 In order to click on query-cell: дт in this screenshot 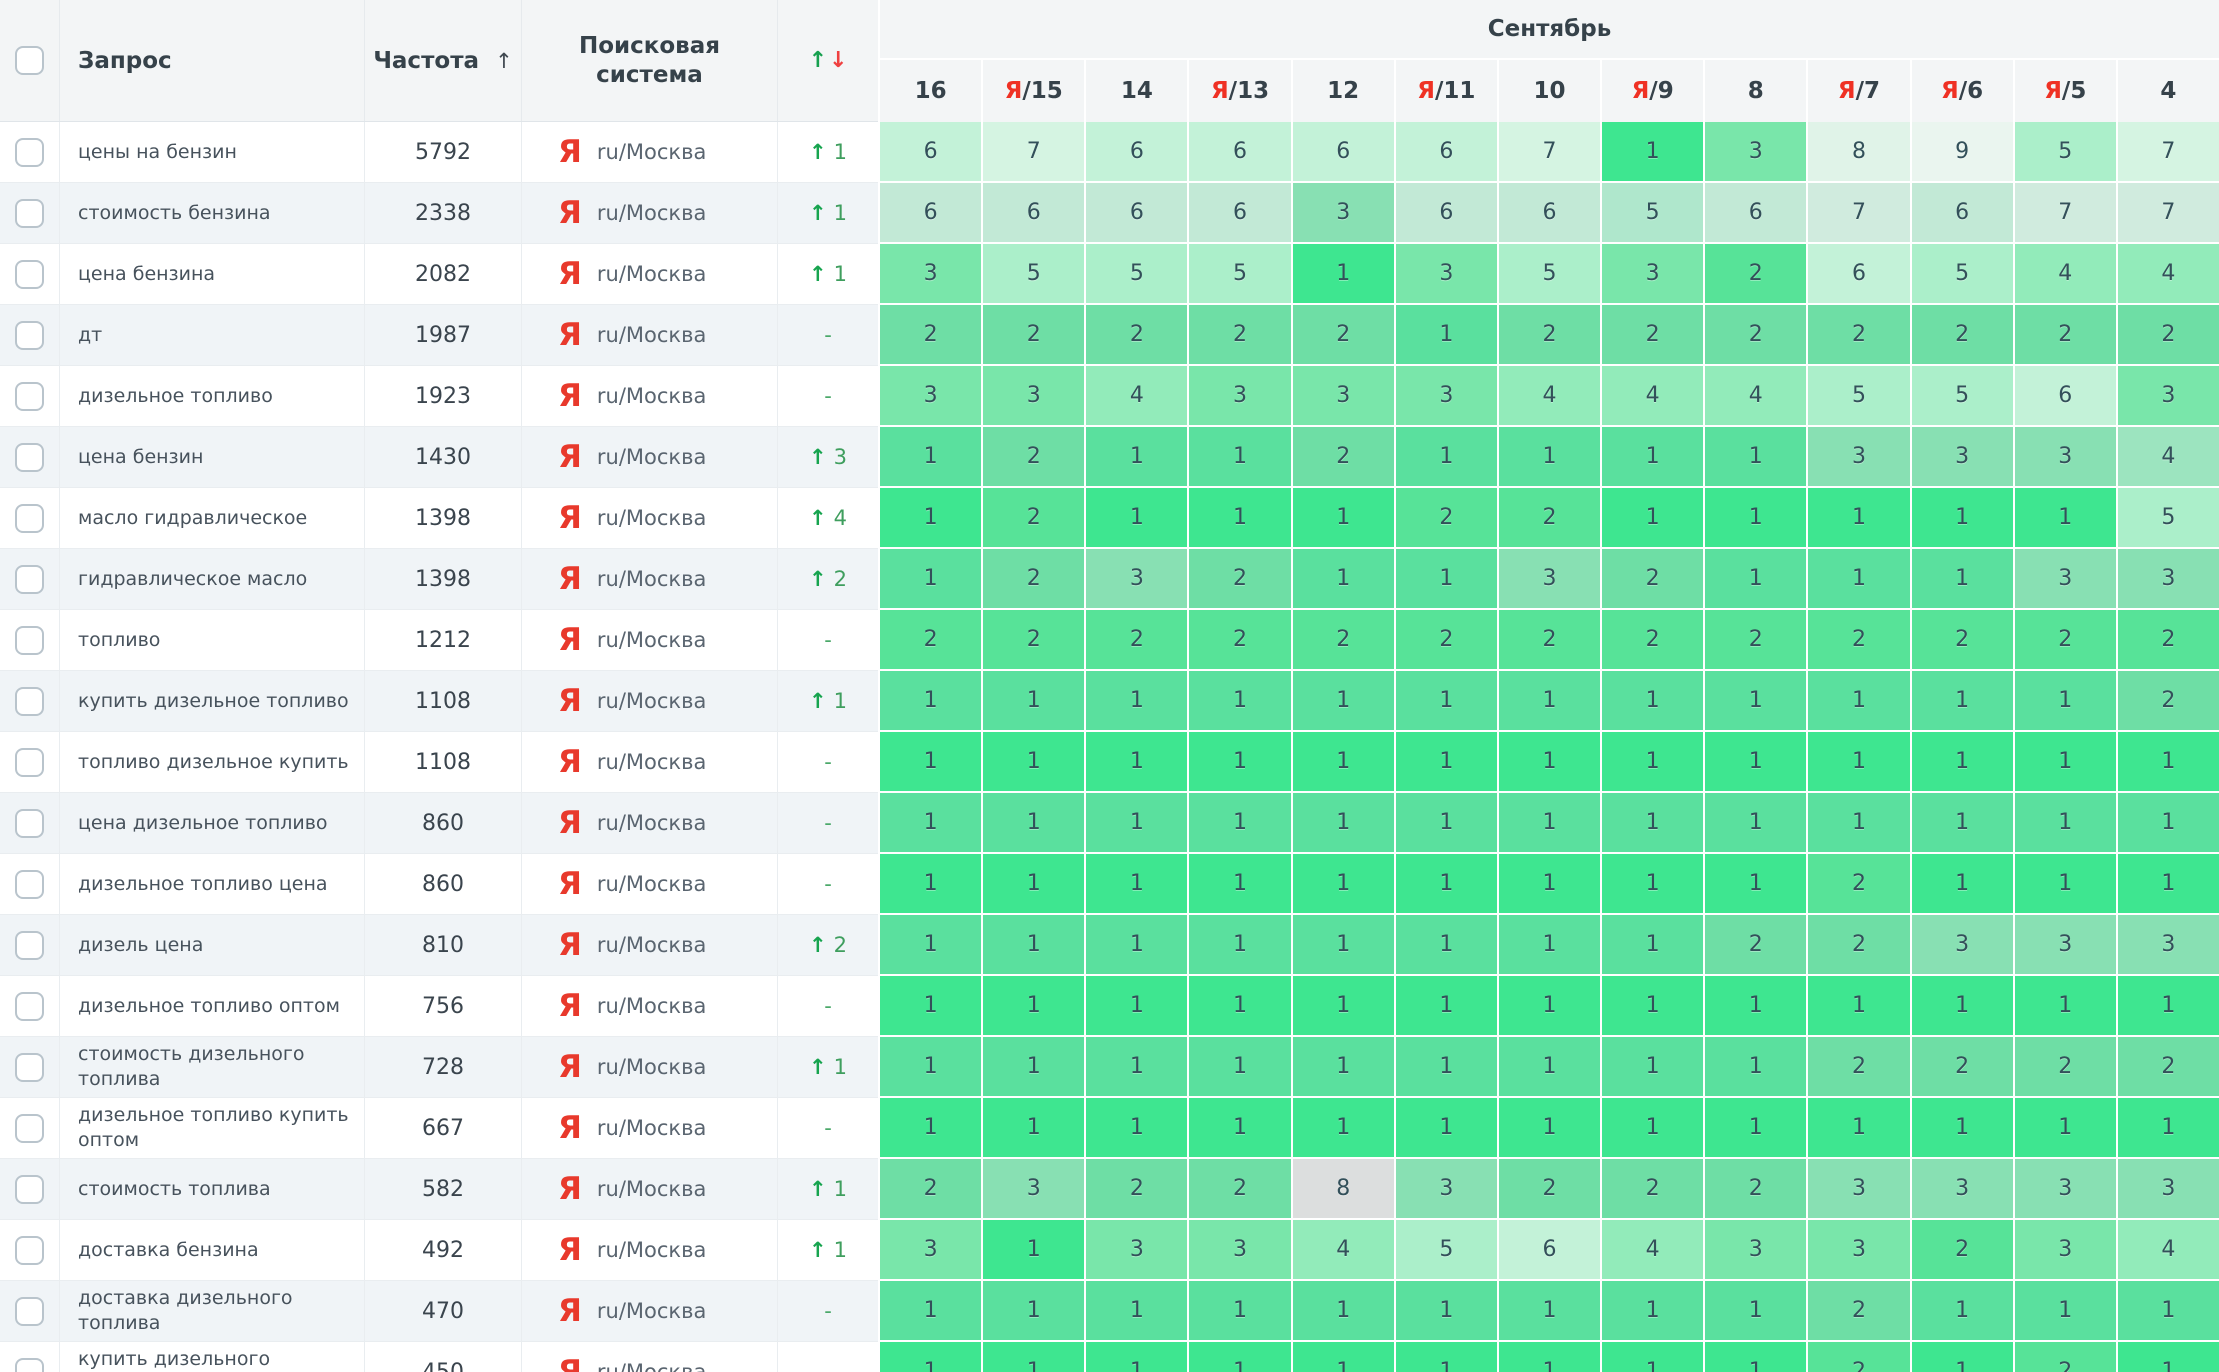, I will do `click(212, 335)`.